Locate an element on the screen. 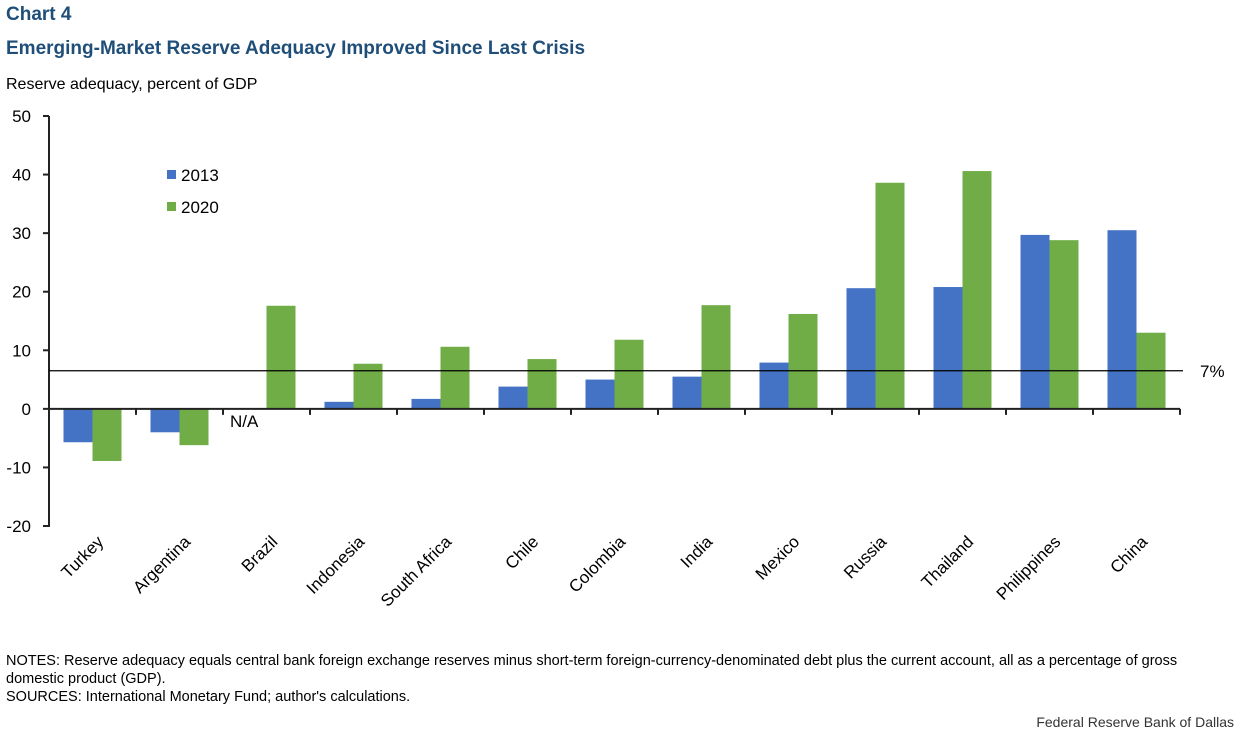  bar-2013-mexico is located at coordinates (774, 385).